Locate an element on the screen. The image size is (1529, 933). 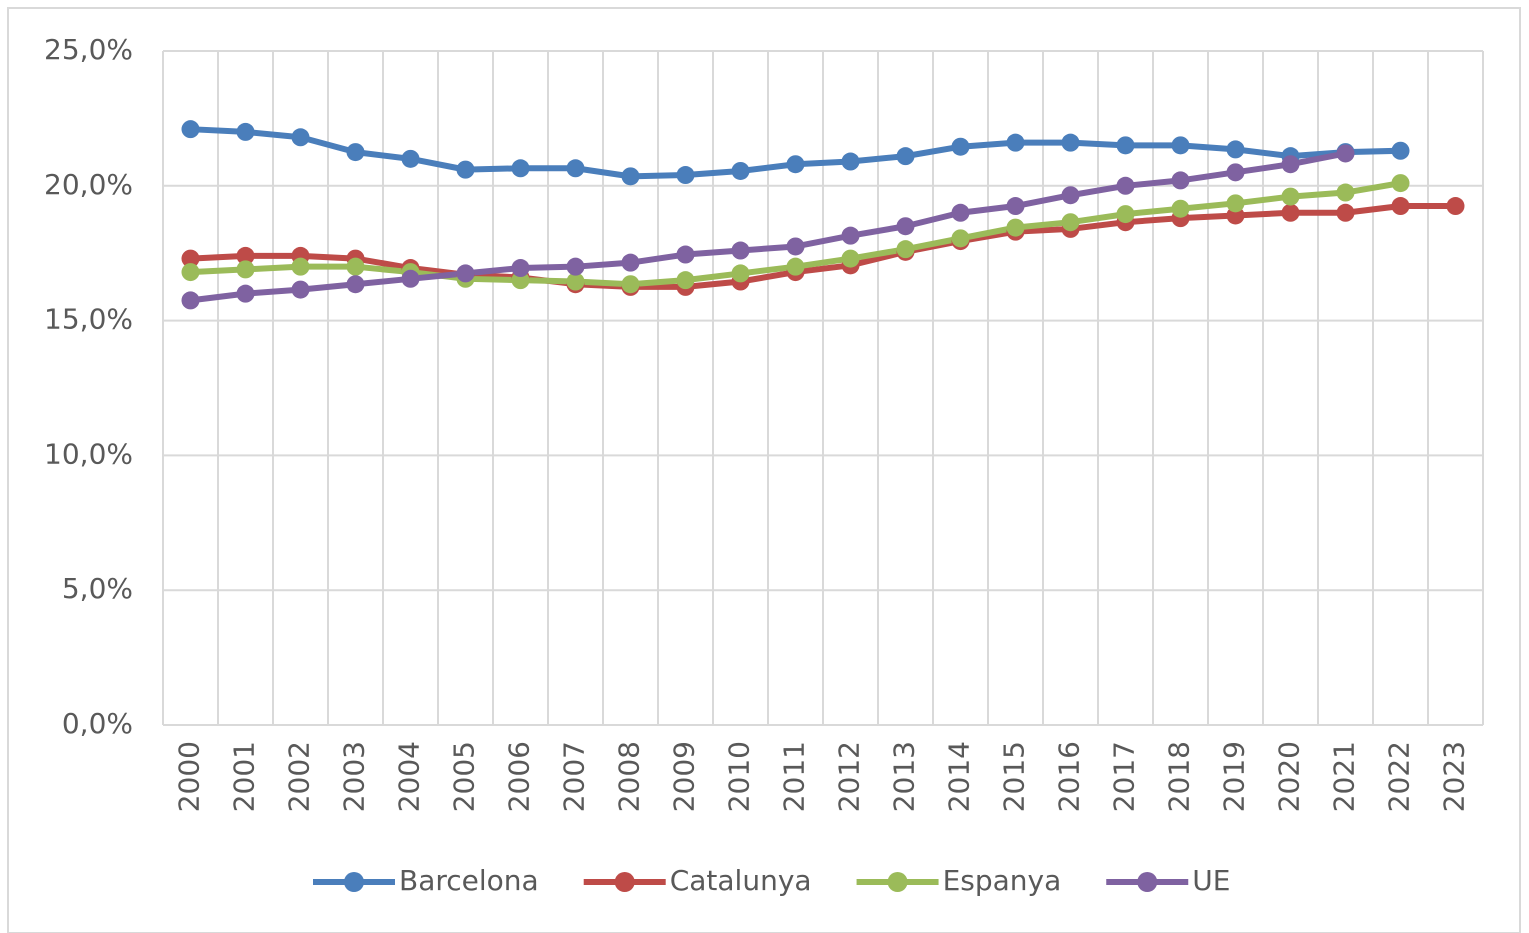
x-tick-label: 2021 is located at coordinates (1344, 776).